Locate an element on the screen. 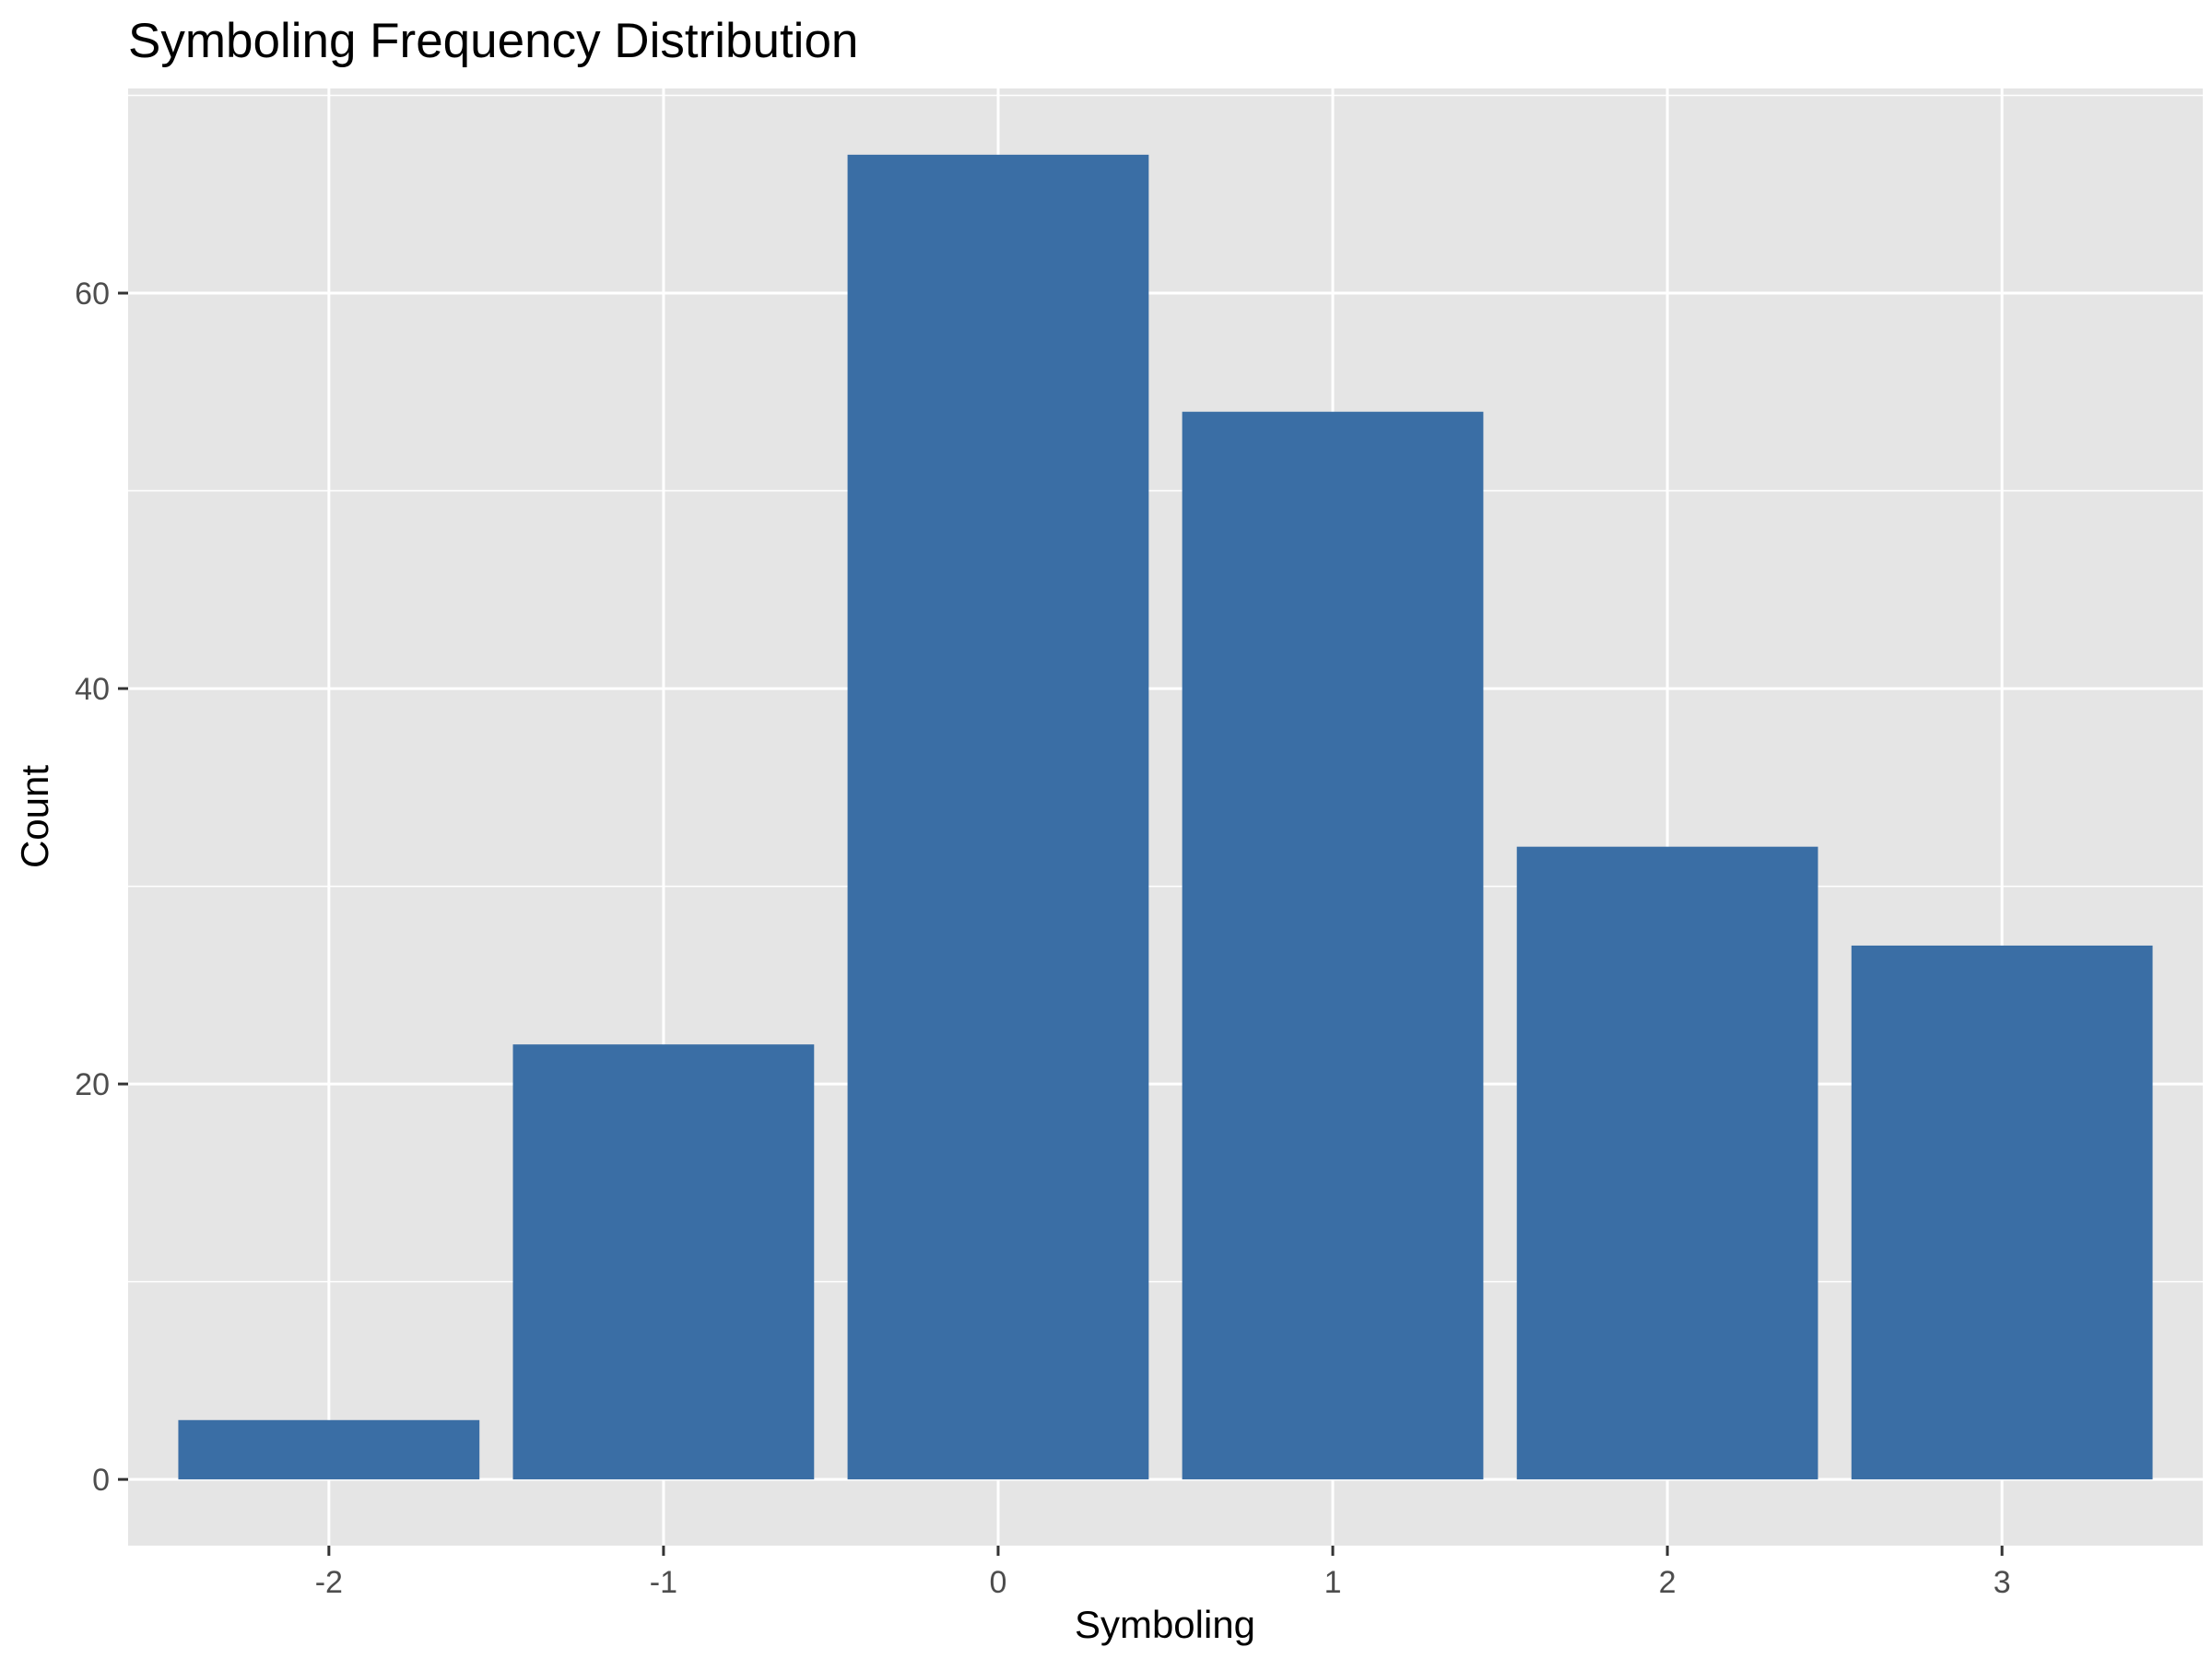 The image size is (2212, 1659). x-tick-label-0: -2 is located at coordinates (329, 1582).